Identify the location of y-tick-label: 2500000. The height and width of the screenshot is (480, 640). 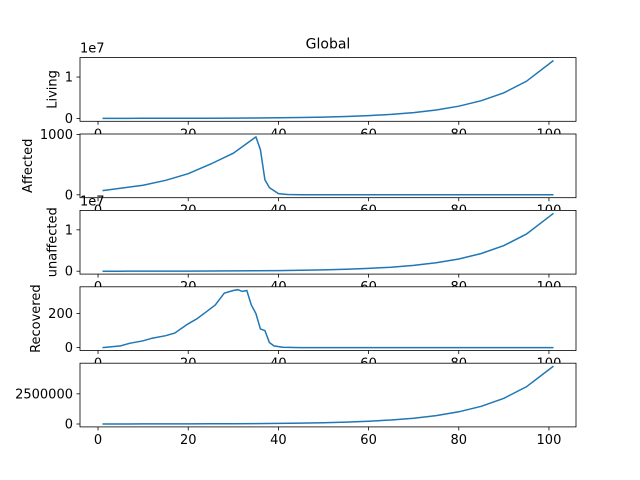
(44, 394).